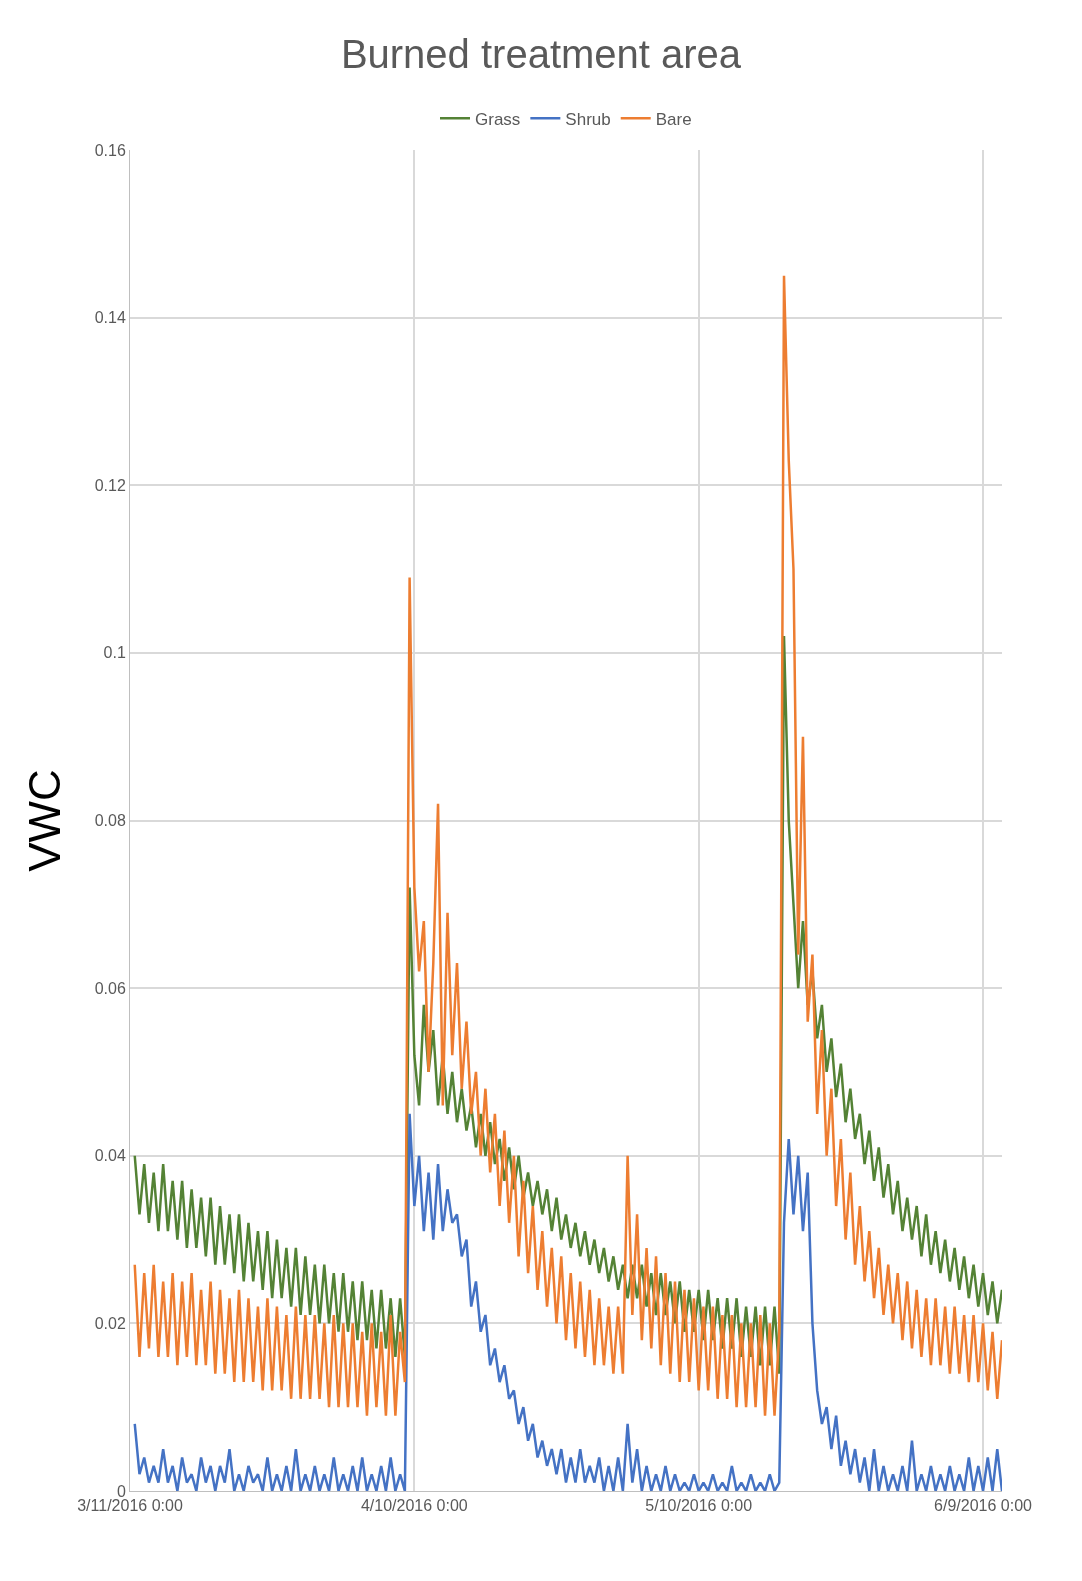 The height and width of the screenshot is (1581, 1082). What do you see at coordinates (114, 653) in the screenshot?
I see `y-tick-label: 0.1` at bounding box center [114, 653].